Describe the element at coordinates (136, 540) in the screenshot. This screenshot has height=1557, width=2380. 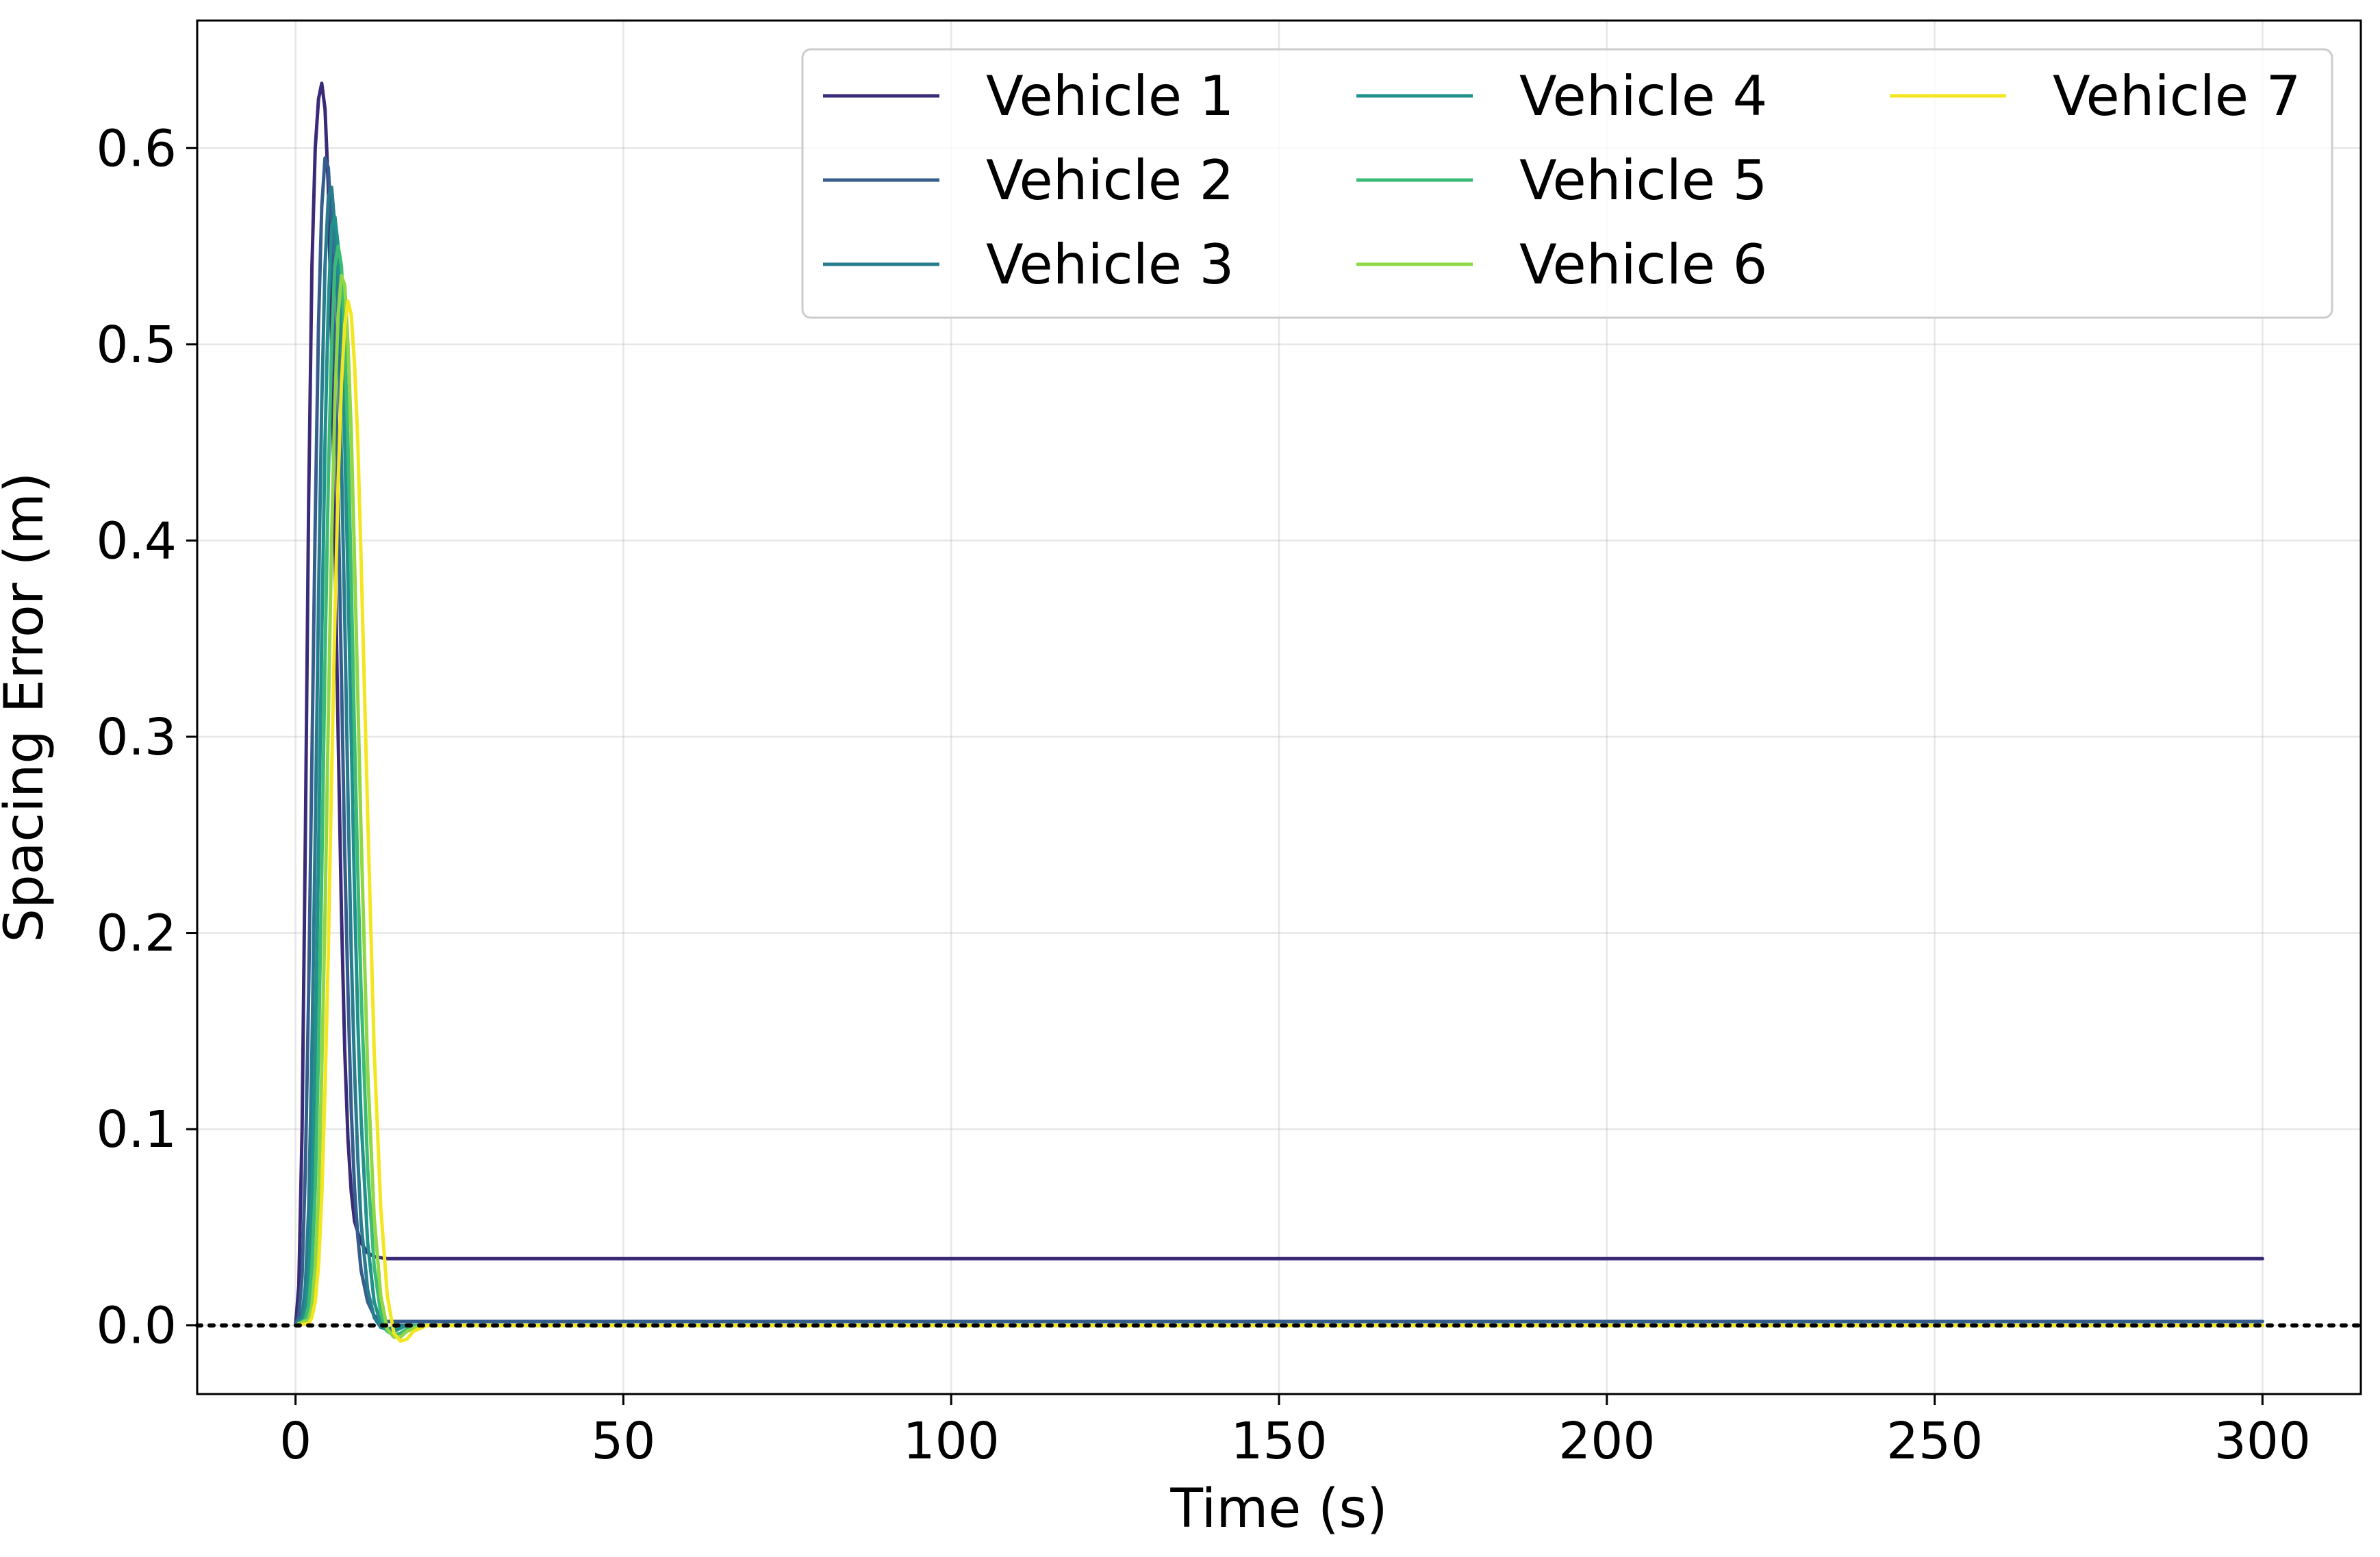
I see `y-tick-label: 0.4` at that location.